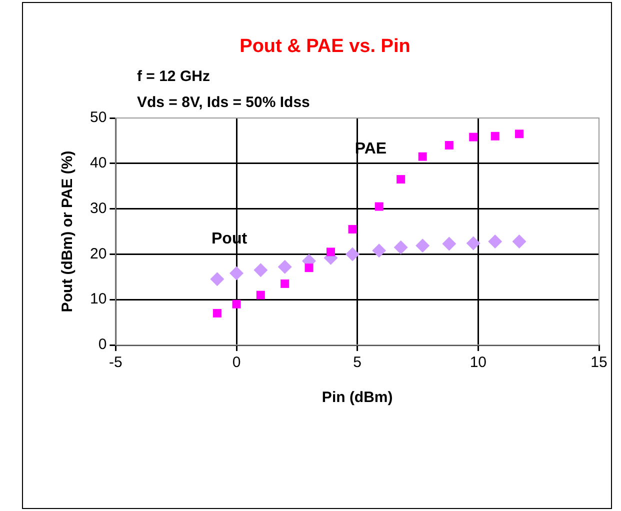 This screenshot has height=511, width=621. What do you see at coordinates (98, 208) in the screenshot?
I see `y-tick-label: 30` at bounding box center [98, 208].